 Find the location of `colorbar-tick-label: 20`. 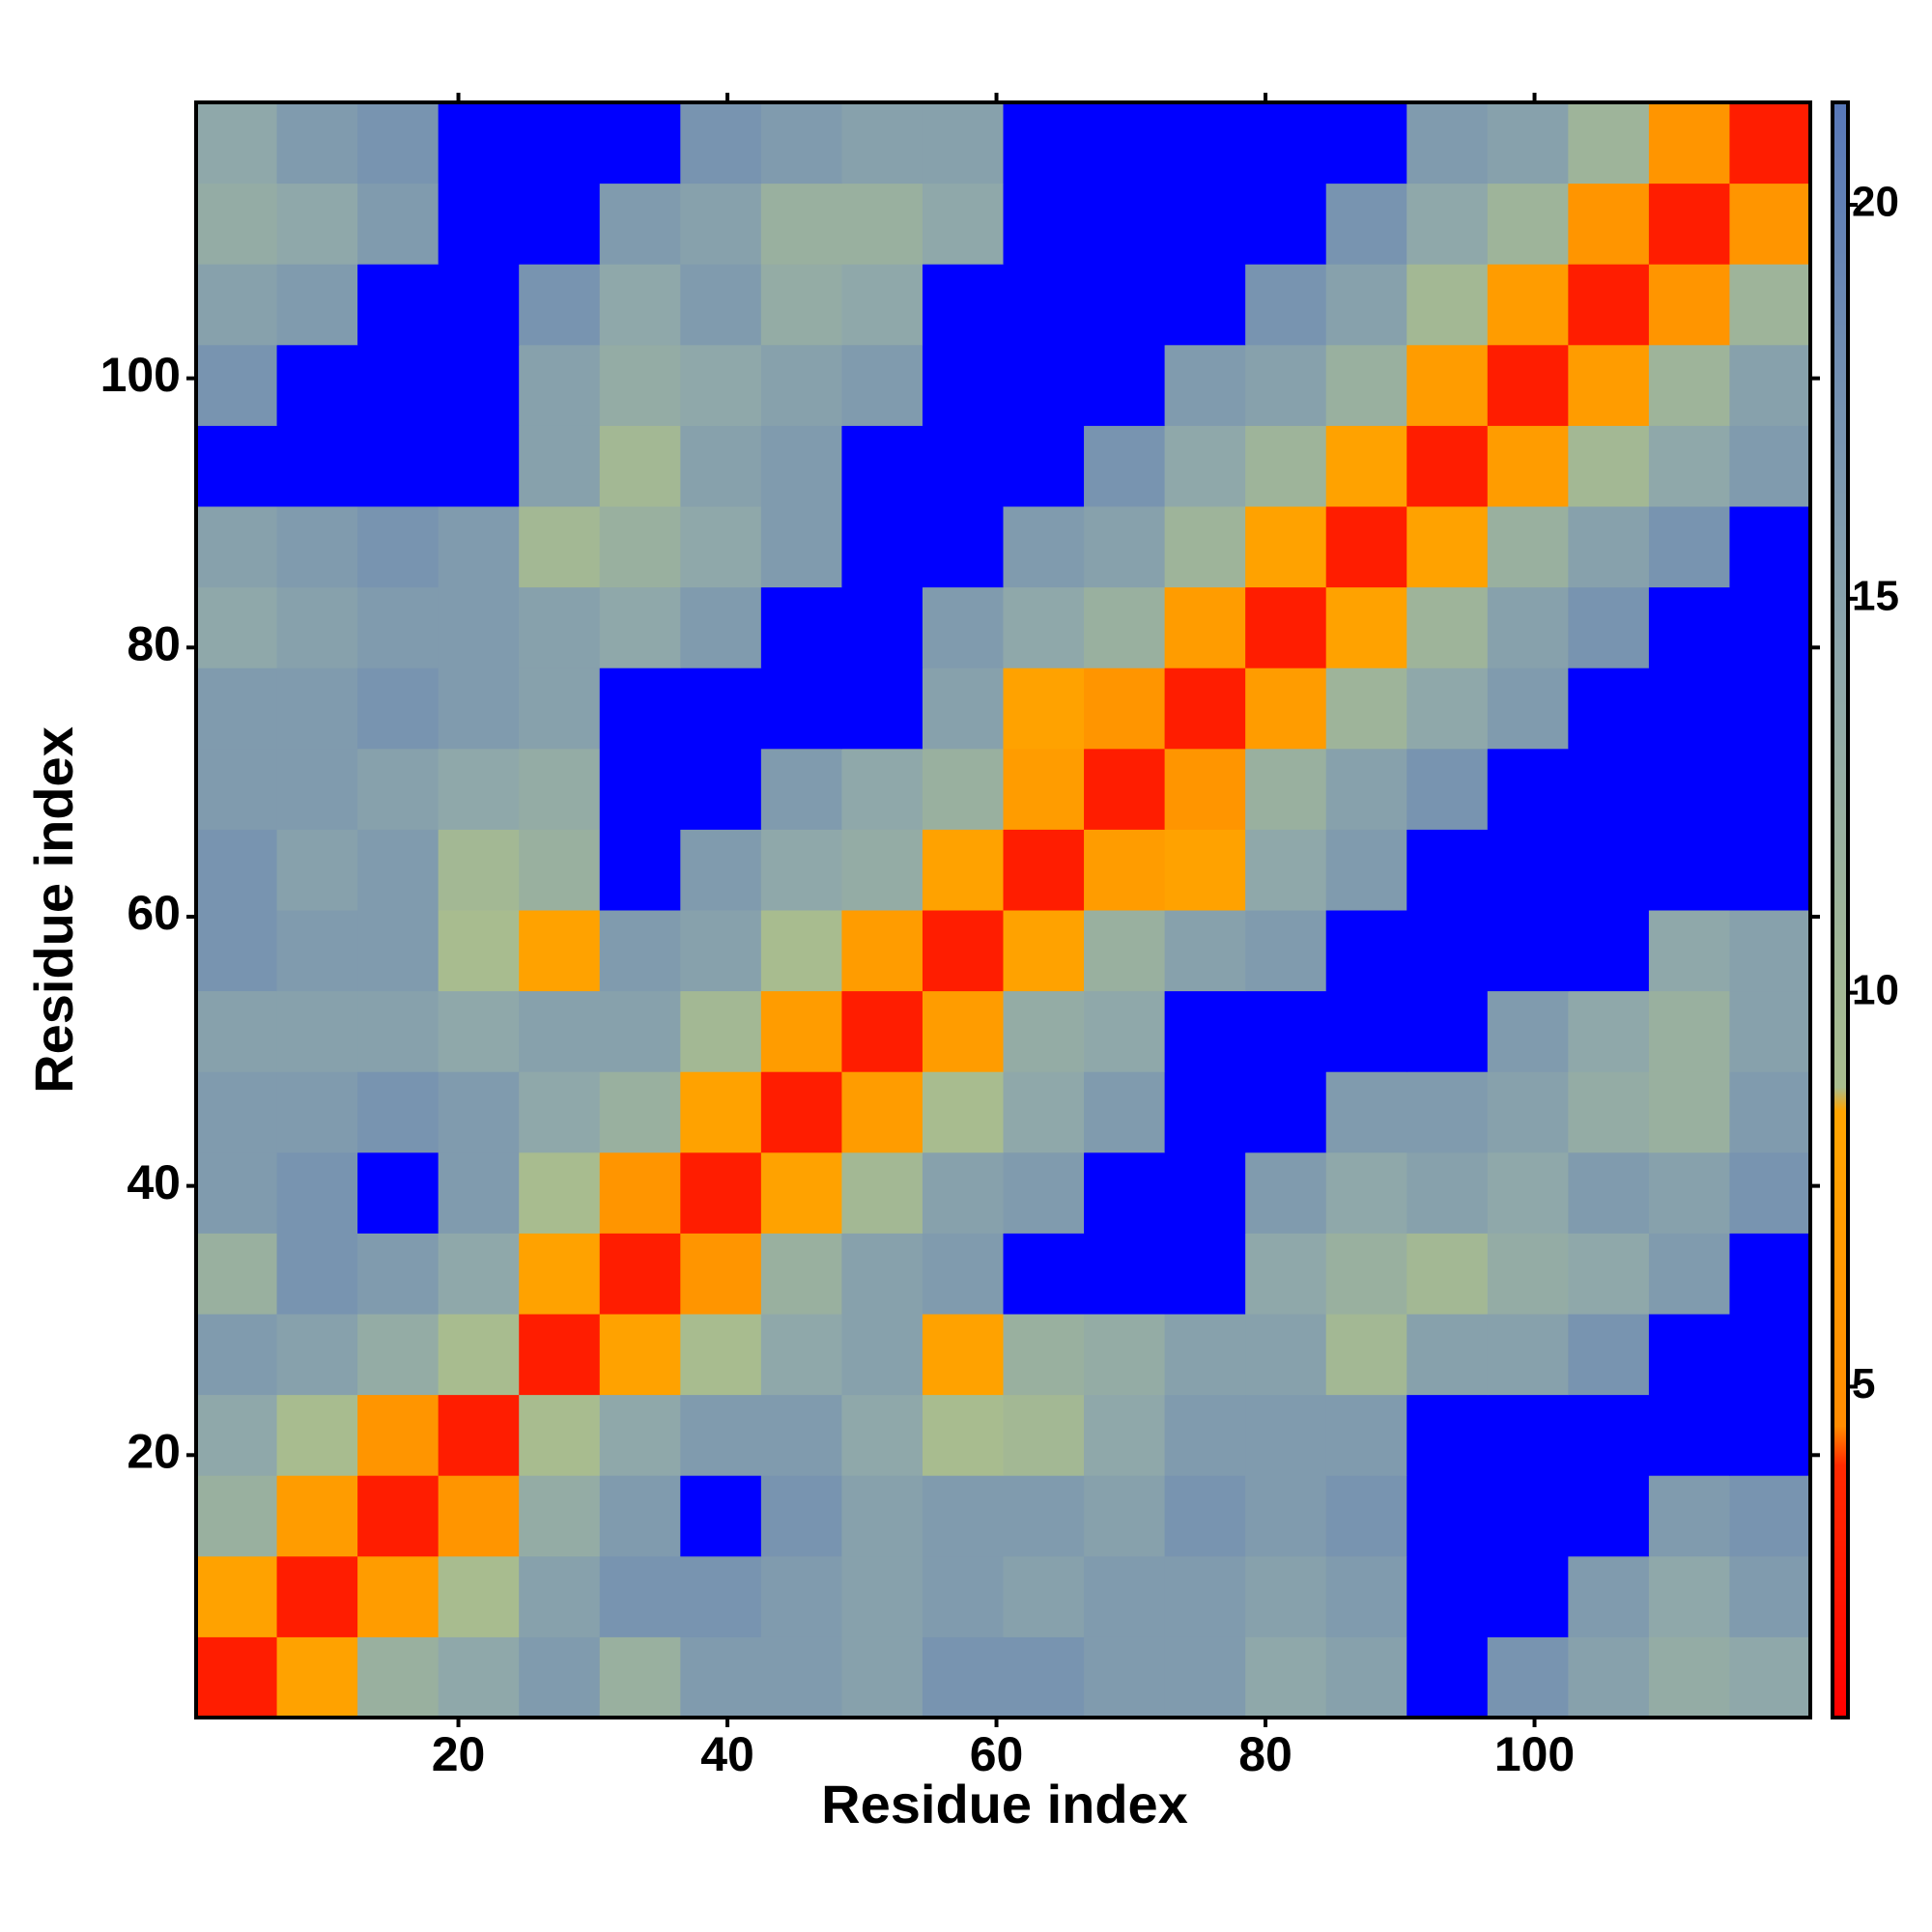

colorbar-tick-label: 20 is located at coordinates (1875, 202).